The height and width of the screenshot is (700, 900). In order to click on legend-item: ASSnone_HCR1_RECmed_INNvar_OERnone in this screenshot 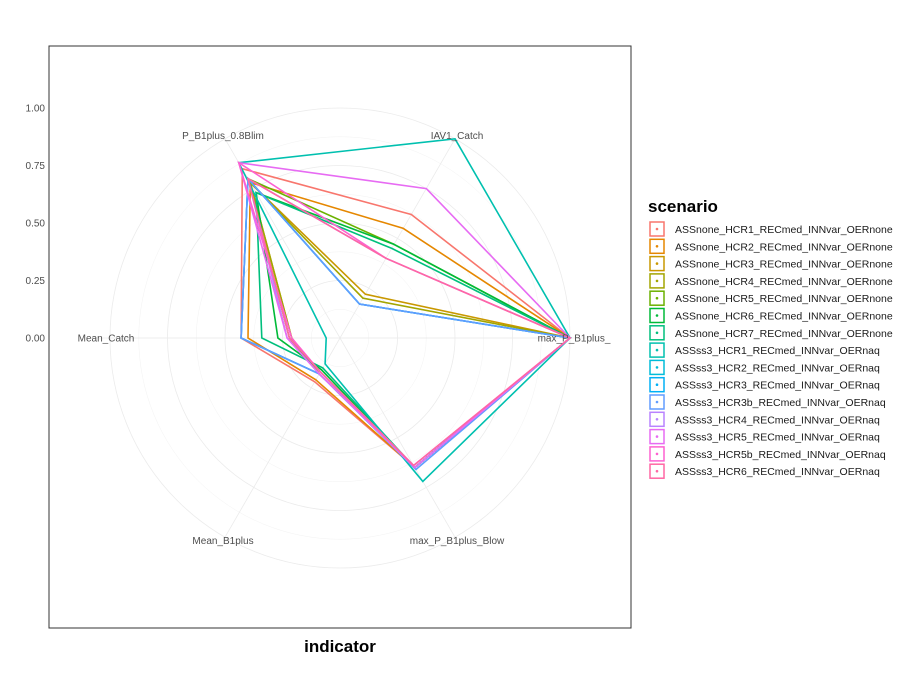, I will do `click(771, 229)`.